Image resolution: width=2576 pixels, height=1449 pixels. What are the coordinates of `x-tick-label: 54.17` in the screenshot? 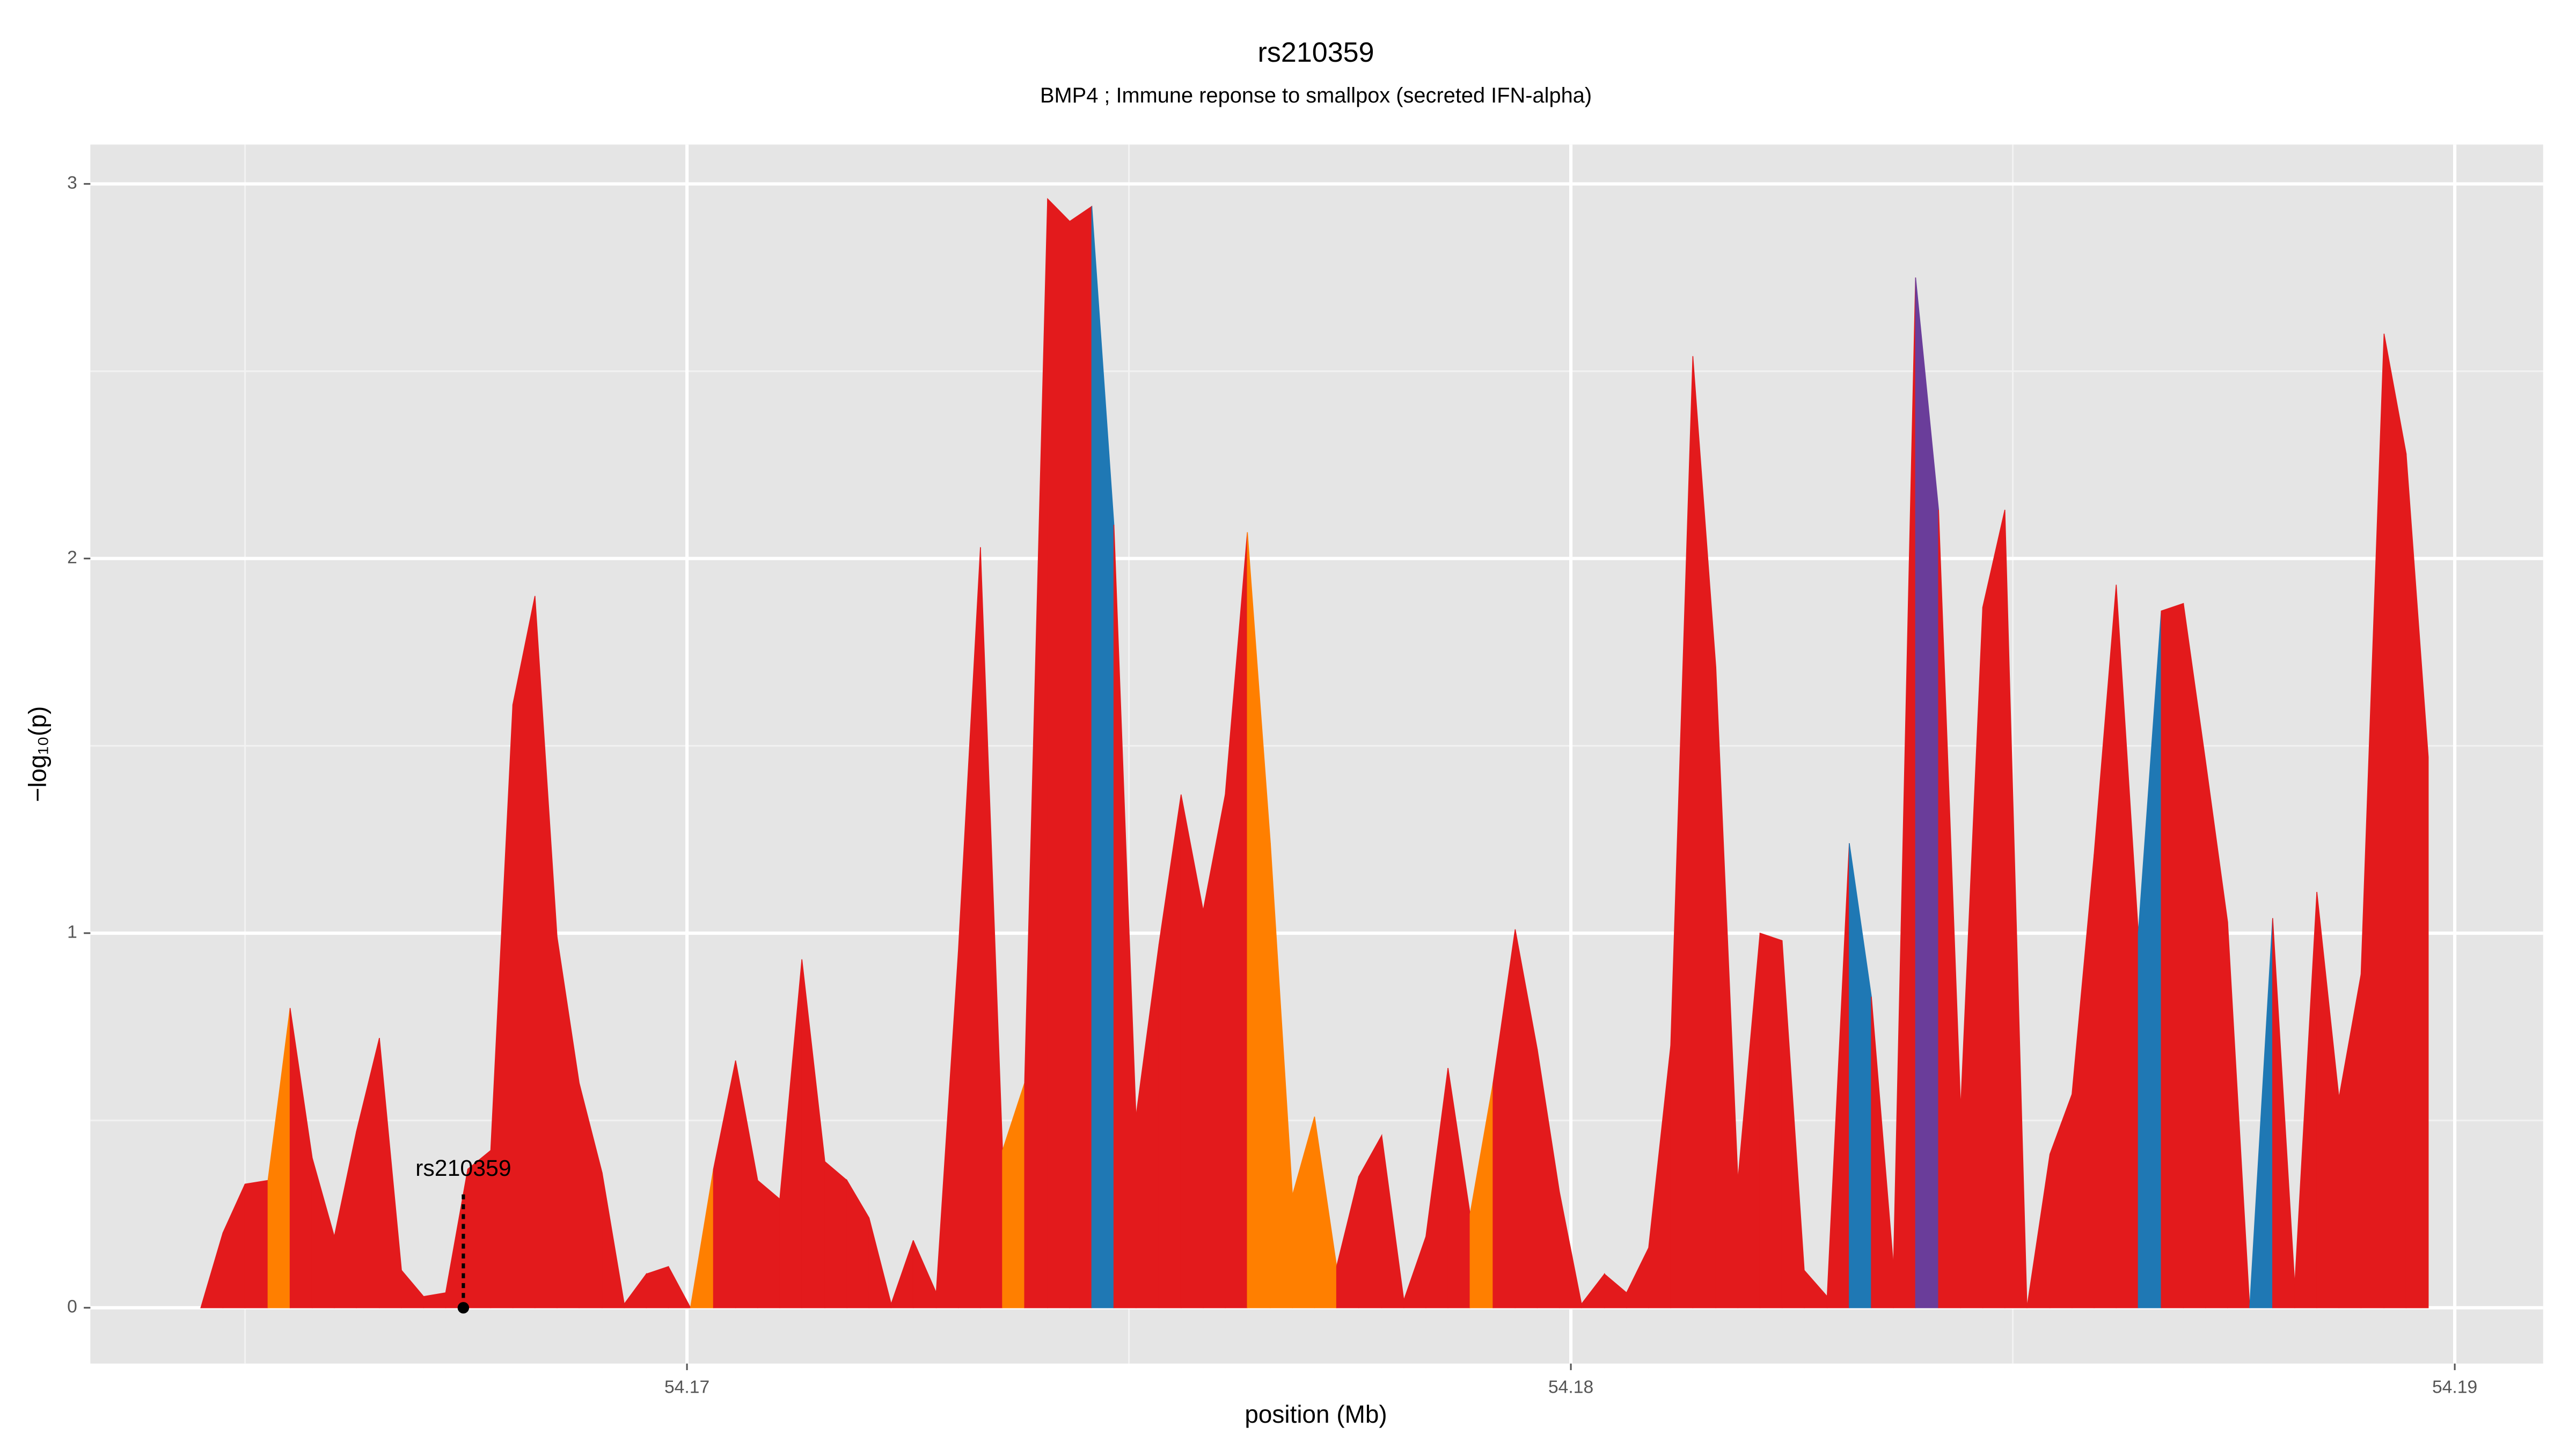 It's located at (686, 1387).